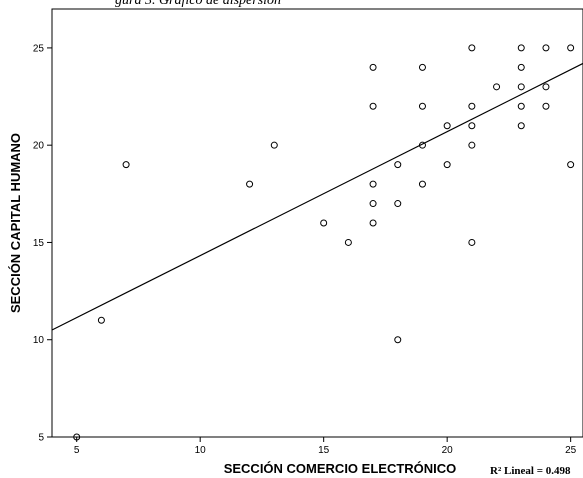 The width and height of the screenshot is (583, 478). What do you see at coordinates (39, 146) in the screenshot?
I see `y-tick-label: 20` at bounding box center [39, 146].